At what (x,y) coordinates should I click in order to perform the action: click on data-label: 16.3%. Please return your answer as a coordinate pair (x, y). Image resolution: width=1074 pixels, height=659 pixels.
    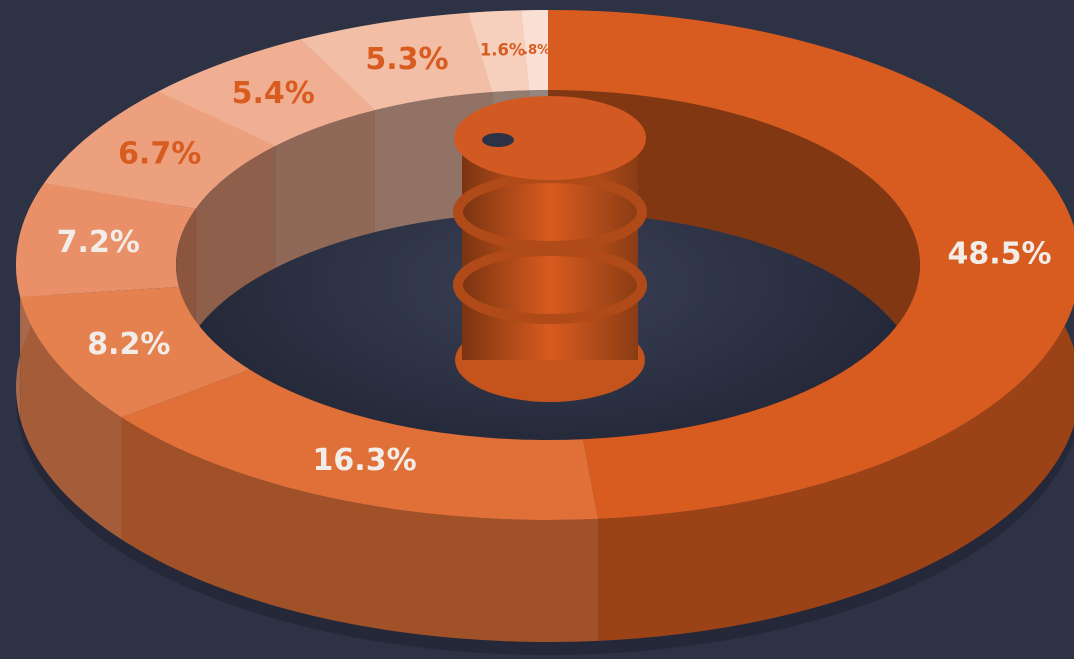
    Looking at the image, I should click on (365, 460).